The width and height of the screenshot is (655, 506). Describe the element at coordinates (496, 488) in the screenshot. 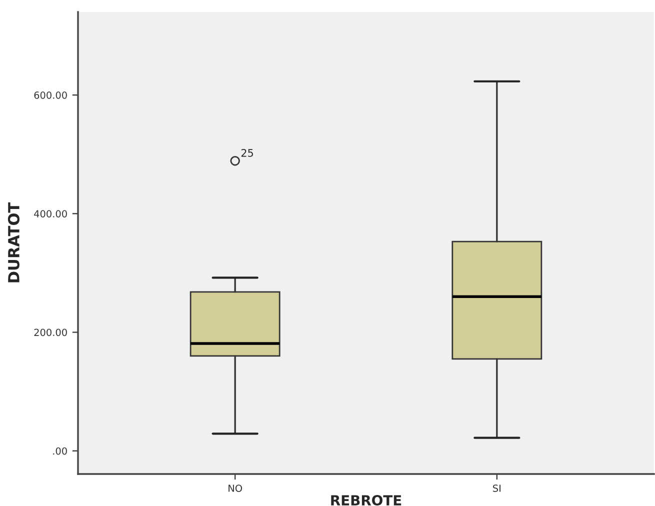

I see `x-tick-label: SI` at that location.